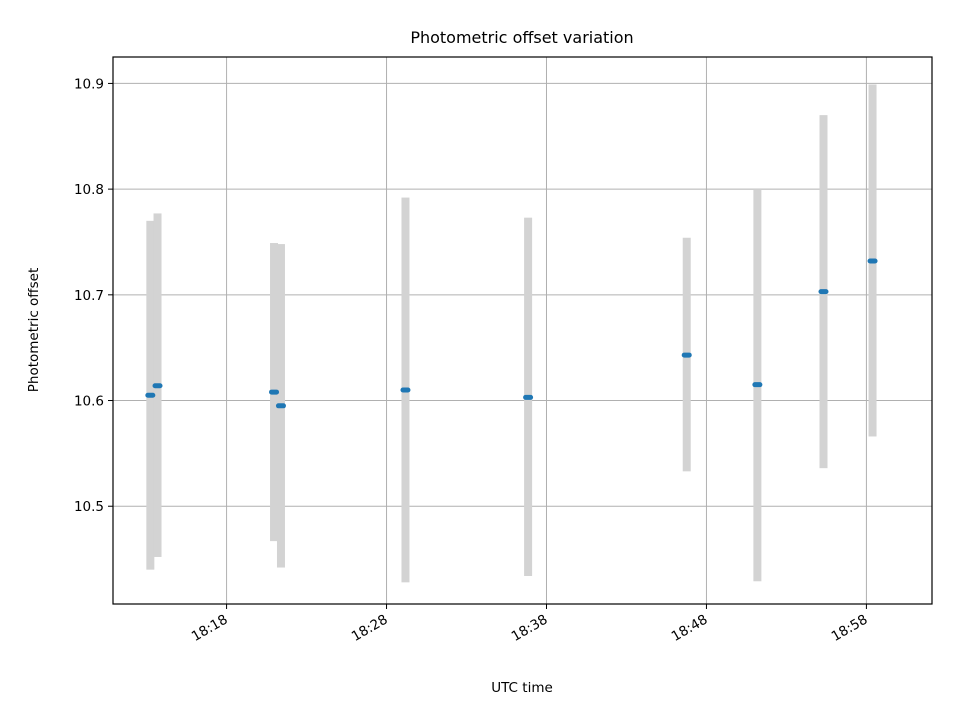 This screenshot has height=724, width=960. I want to click on chart-title: Photometric offset variation, so click(521, 37).